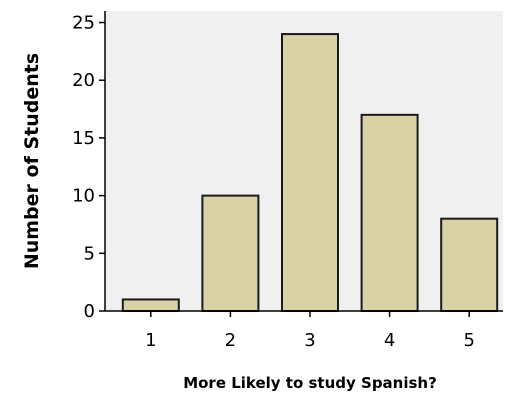  Describe the element at coordinates (89, 311) in the screenshot. I see `y-tick-label-0: 0` at that location.